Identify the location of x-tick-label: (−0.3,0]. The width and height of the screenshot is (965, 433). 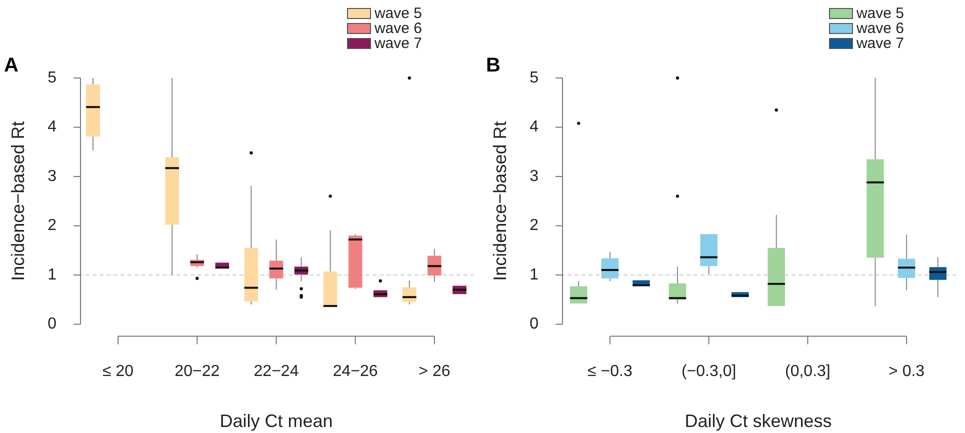
(708, 371).